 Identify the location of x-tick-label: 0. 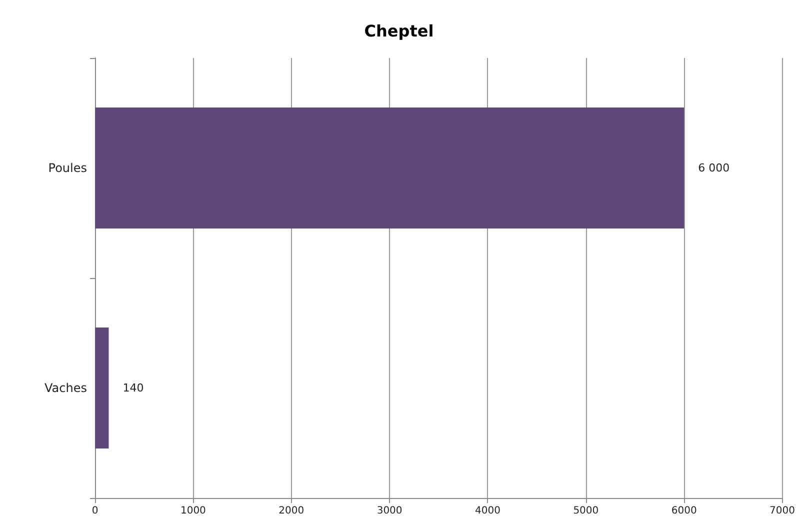
(95, 511).